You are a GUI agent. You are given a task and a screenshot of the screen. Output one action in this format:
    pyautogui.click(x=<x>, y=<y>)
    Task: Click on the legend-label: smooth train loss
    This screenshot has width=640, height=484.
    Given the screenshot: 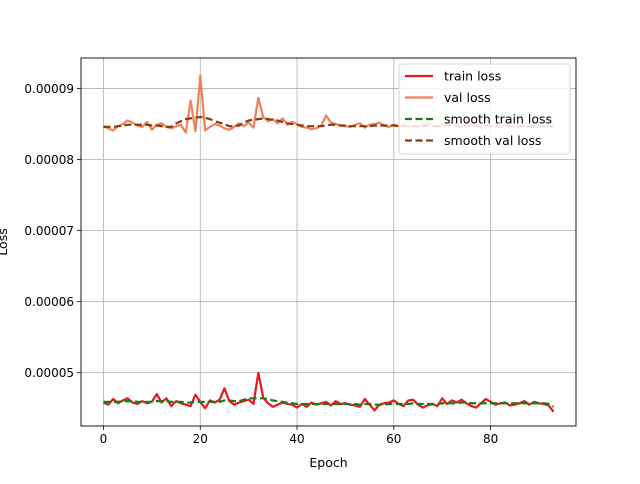 What is the action you would take?
    pyautogui.click(x=498, y=119)
    